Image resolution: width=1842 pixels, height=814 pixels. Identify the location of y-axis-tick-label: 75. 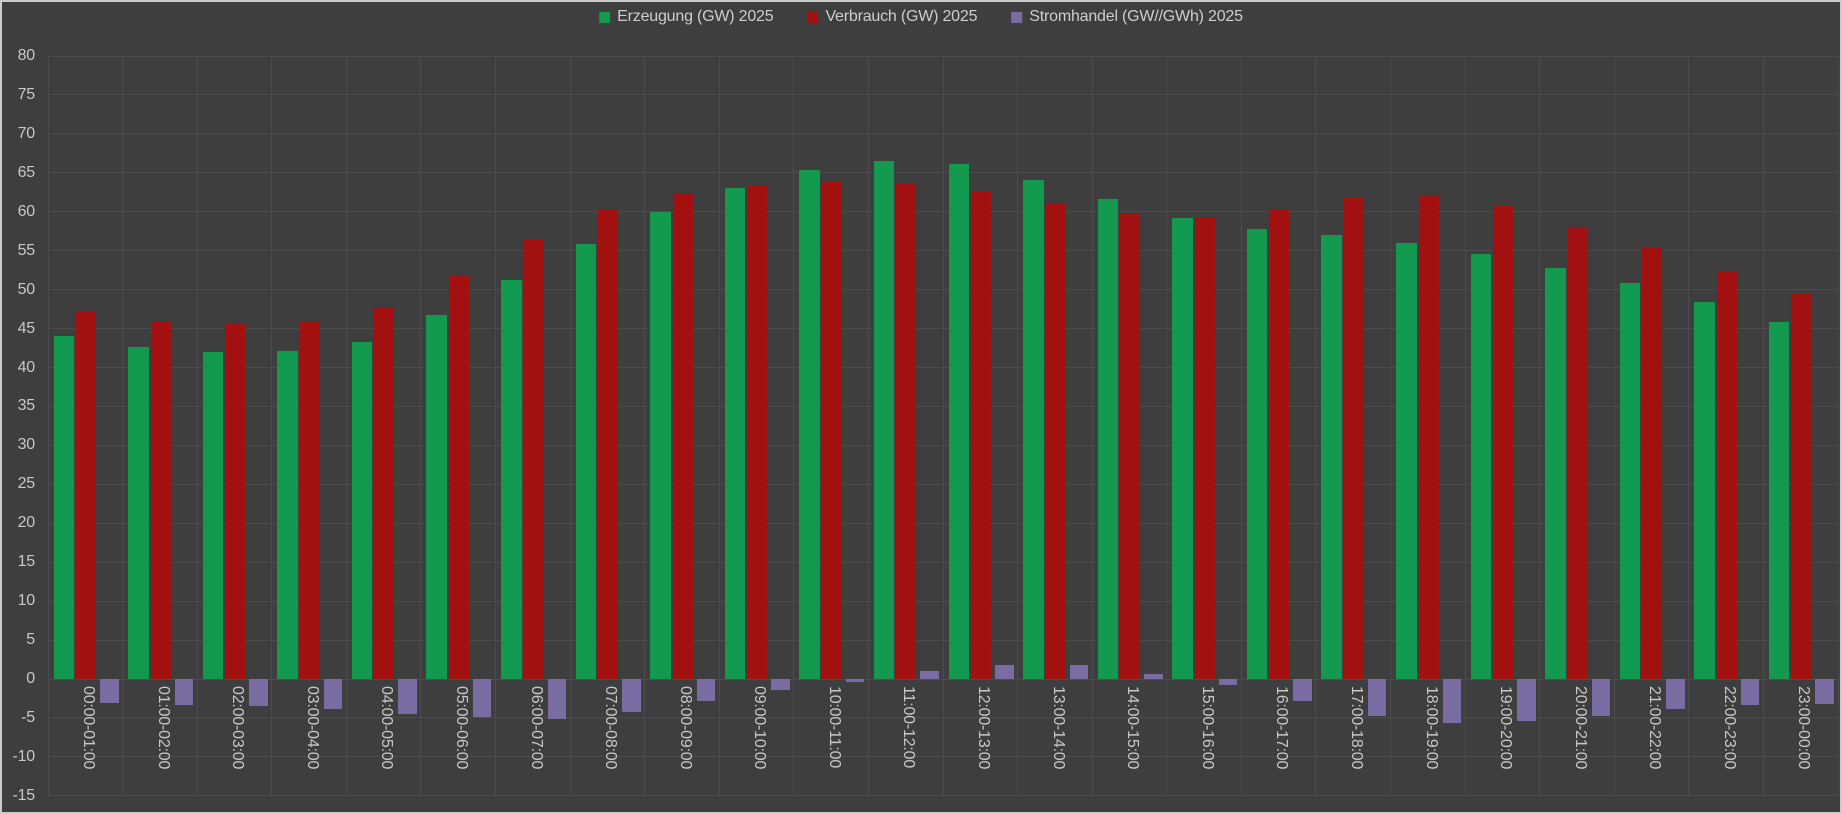
(26, 94).